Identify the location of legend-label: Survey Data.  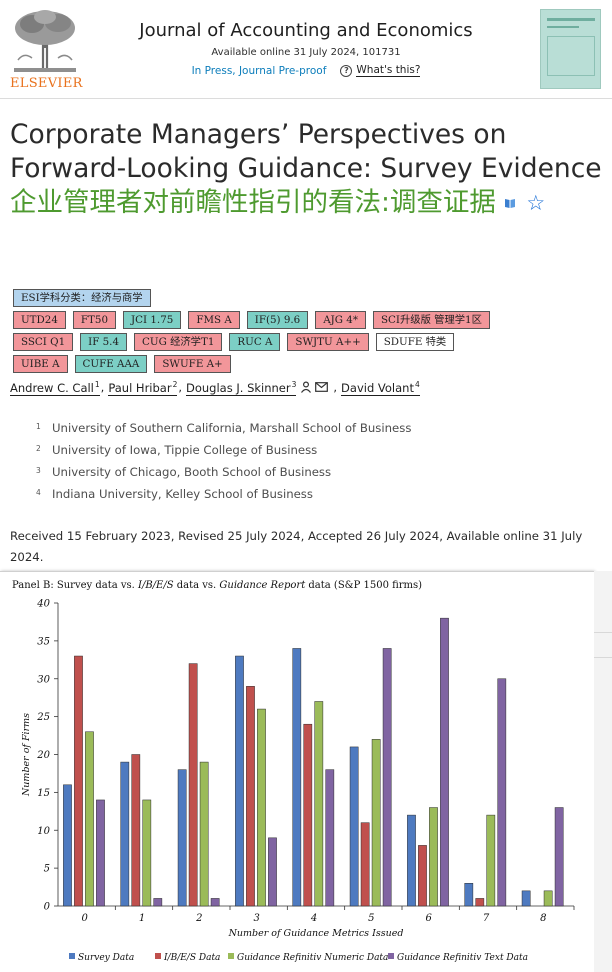
(106, 958).